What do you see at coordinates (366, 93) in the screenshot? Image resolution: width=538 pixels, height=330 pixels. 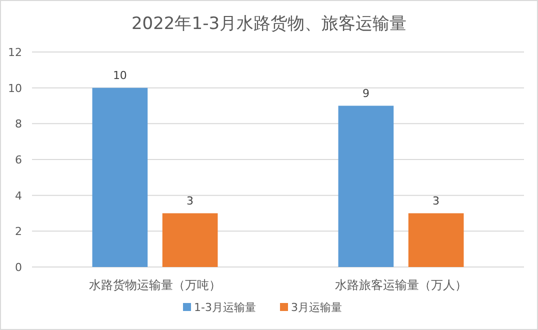 I see `data-label: 9` at bounding box center [366, 93].